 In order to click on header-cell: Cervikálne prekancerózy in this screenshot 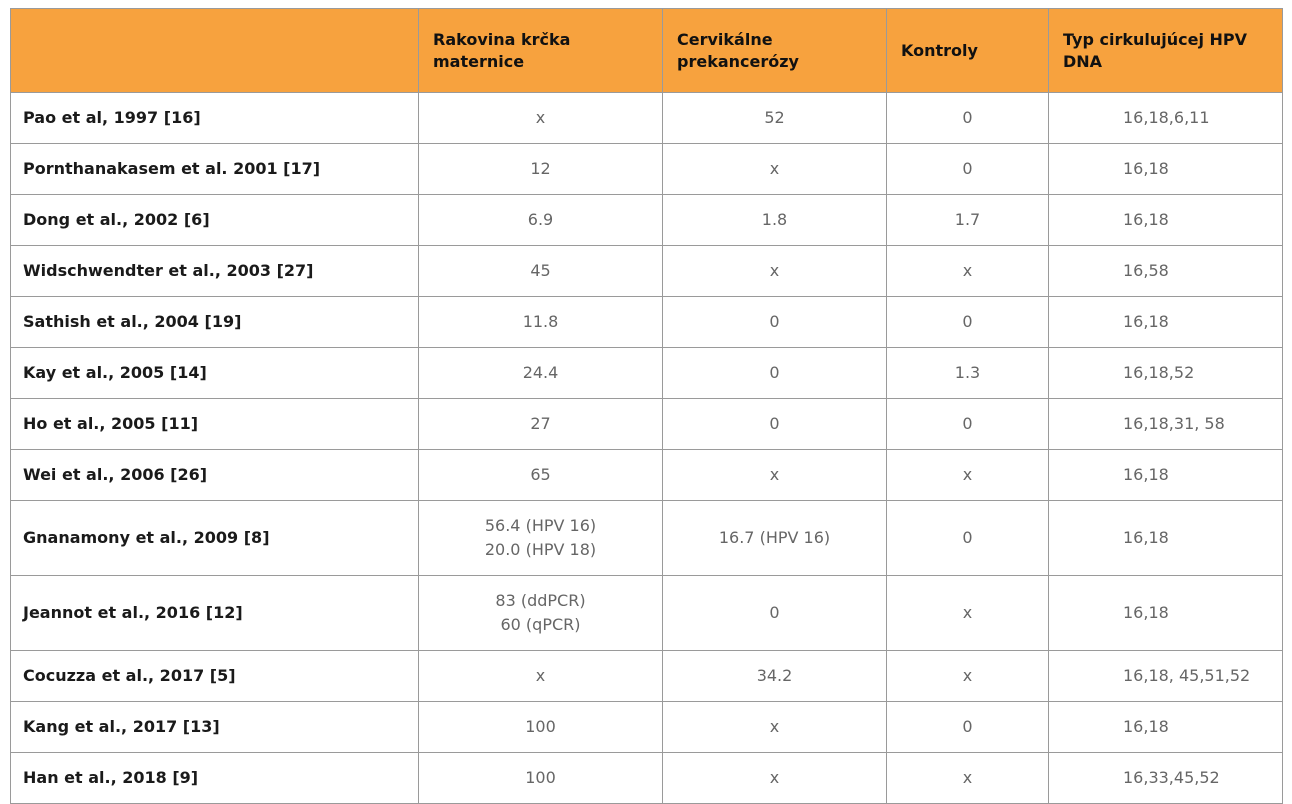, I will do `click(774, 50)`.